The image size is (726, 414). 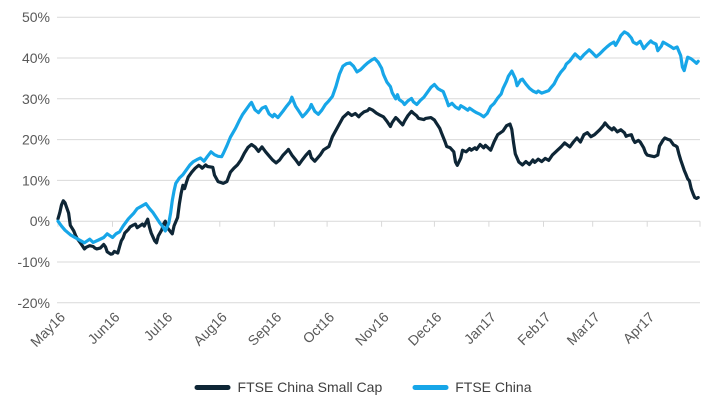 What do you see at coordinates (157, 326) in the screenshot?
I see `x-tick-label-Jul16: Jul16` at bounding box center [157, 326].